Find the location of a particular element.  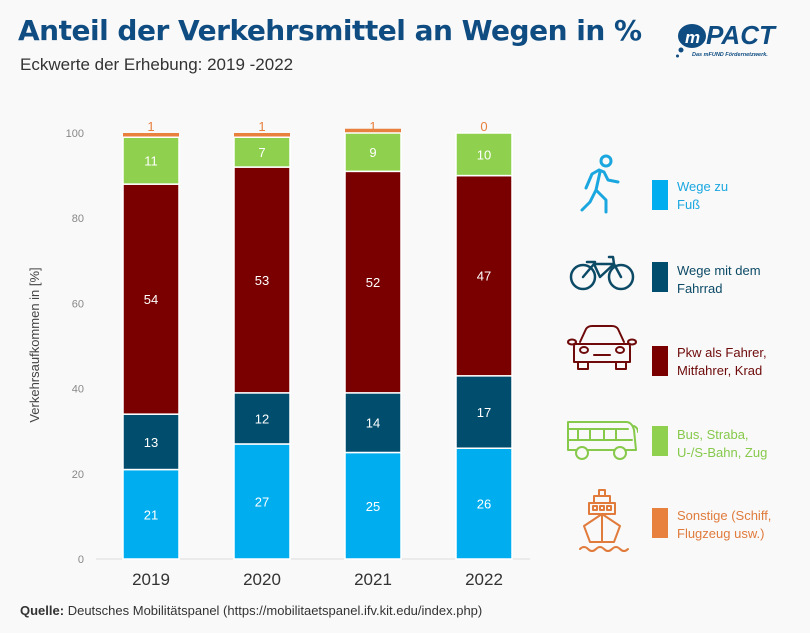

bar-value-label: 0 is located at coordinates (483, 126).